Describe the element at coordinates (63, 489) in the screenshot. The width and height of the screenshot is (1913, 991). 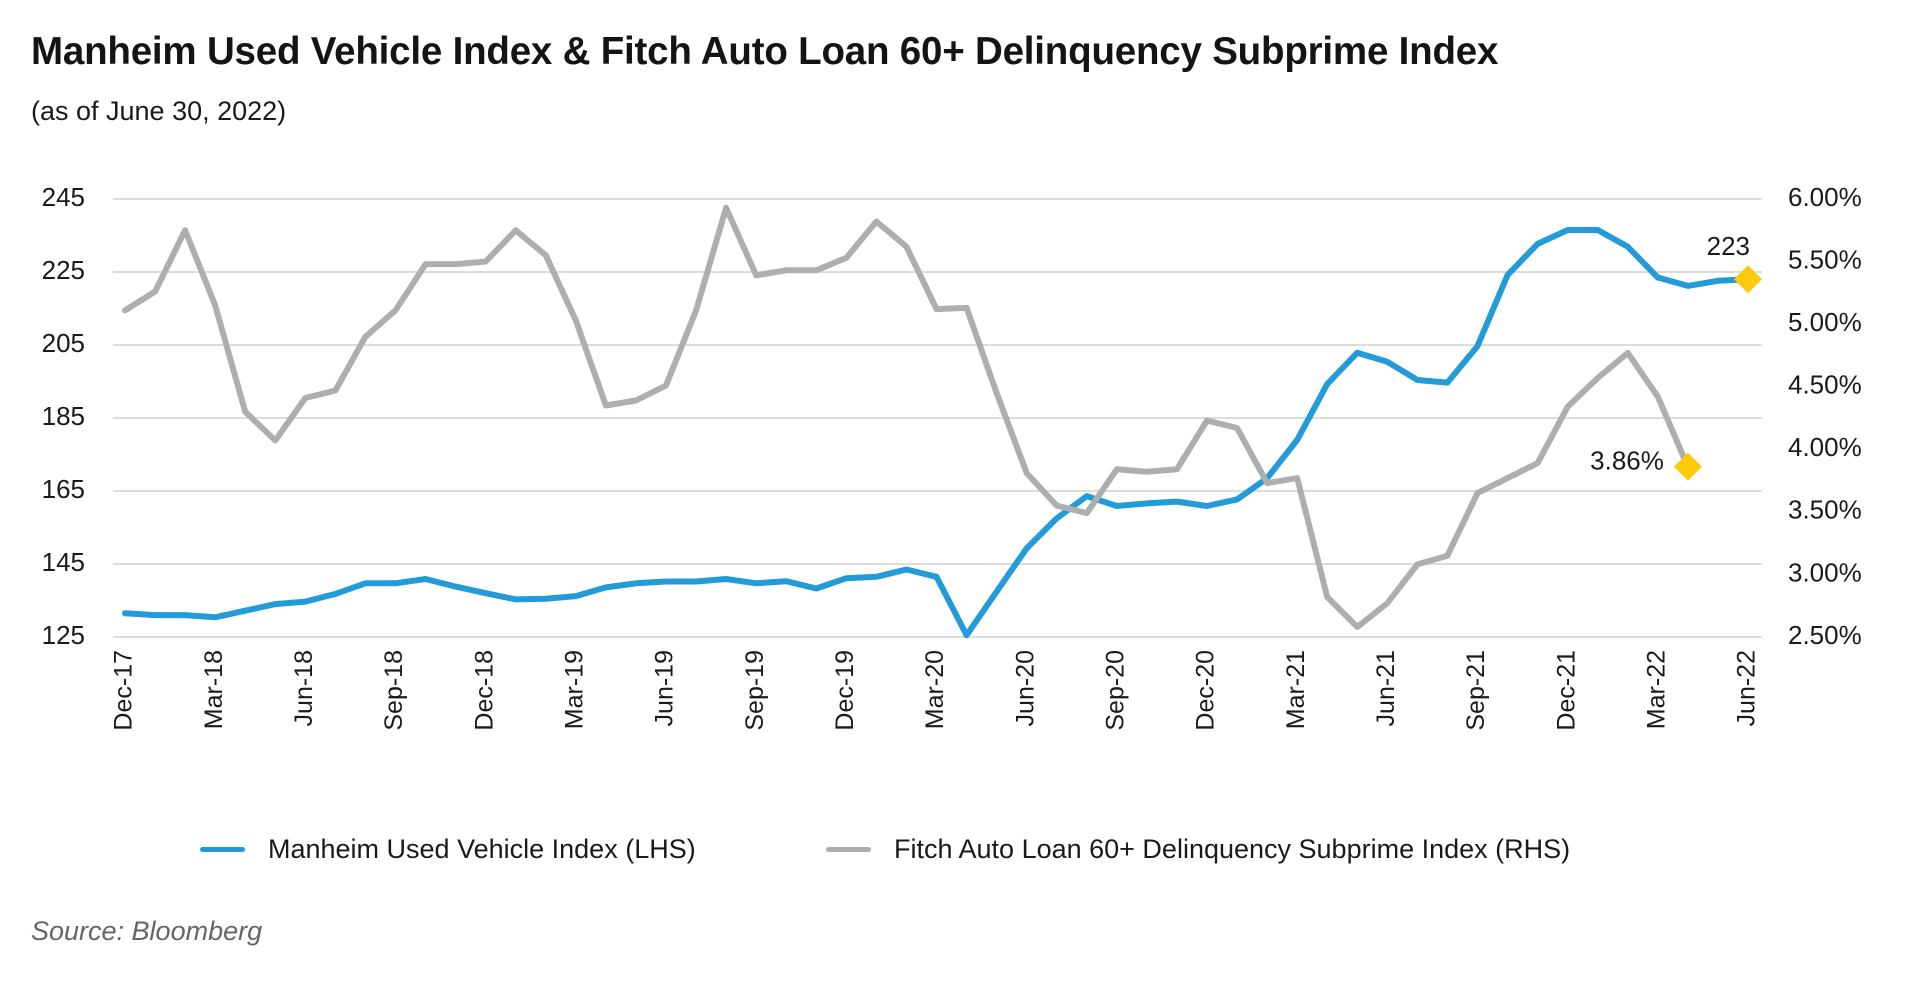
I see `left-axis-tick-label: 165` at that location.